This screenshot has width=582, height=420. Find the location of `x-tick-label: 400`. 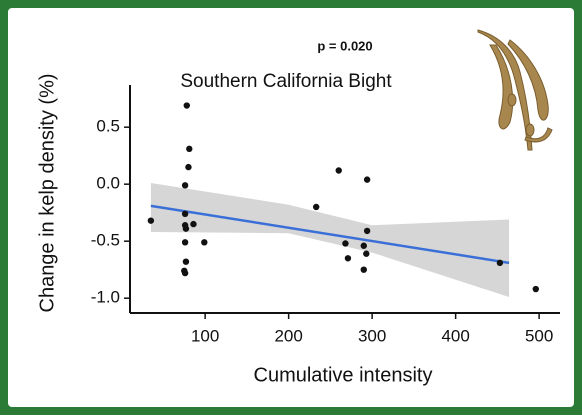

x-tick-label: 400 is located at coordinates (455, 335).